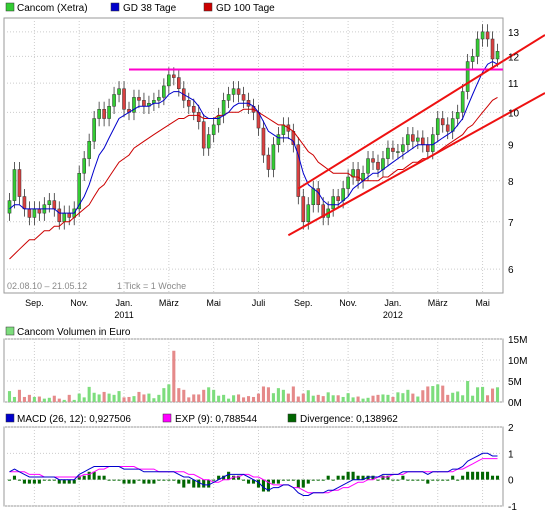 This screenshot has height=514, width=545. I want to click on price-y-axis: 6 7 8 9 10 11 12 13, so click(514, 152).